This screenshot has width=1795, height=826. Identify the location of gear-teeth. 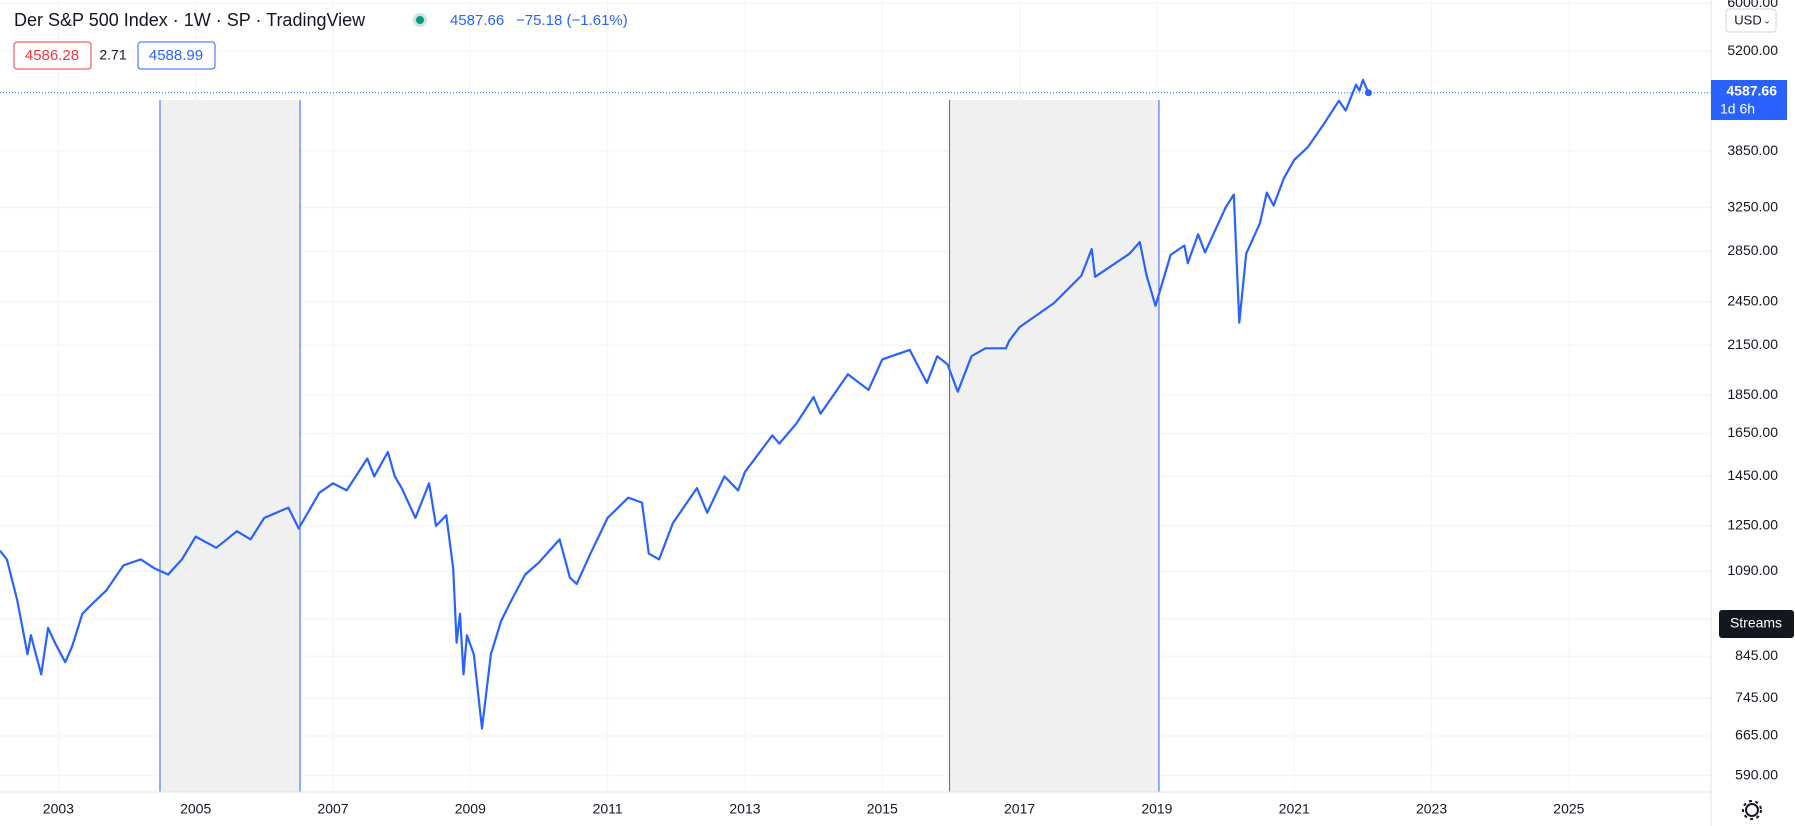
(1752, 810).